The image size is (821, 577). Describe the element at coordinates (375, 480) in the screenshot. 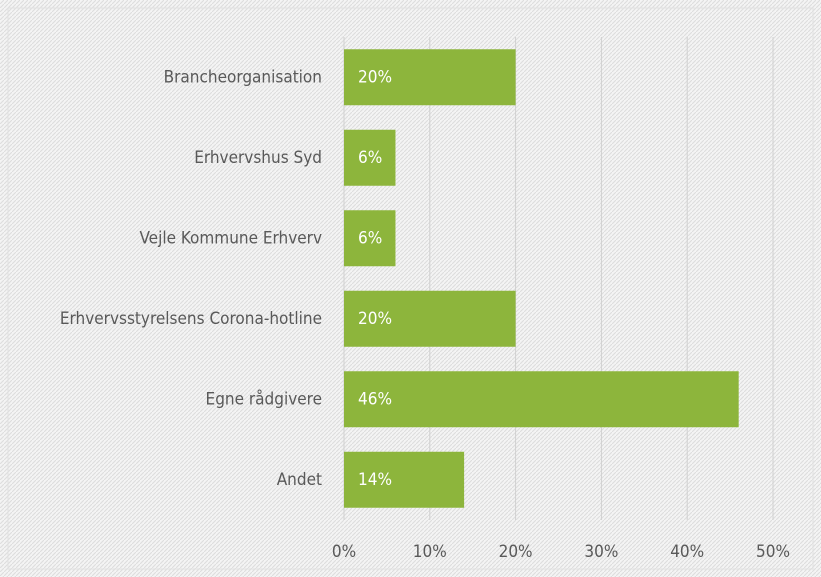

I see `value-label: 14%` at that location.